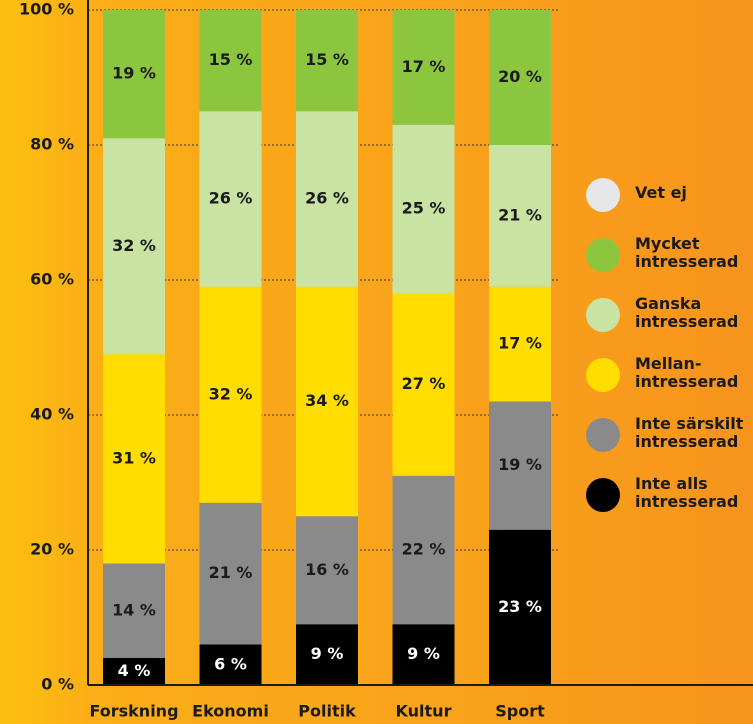  Describe the element at coordinates (424, 711) in the screenshot. I see `x-tick-label: Kultur` at that location.